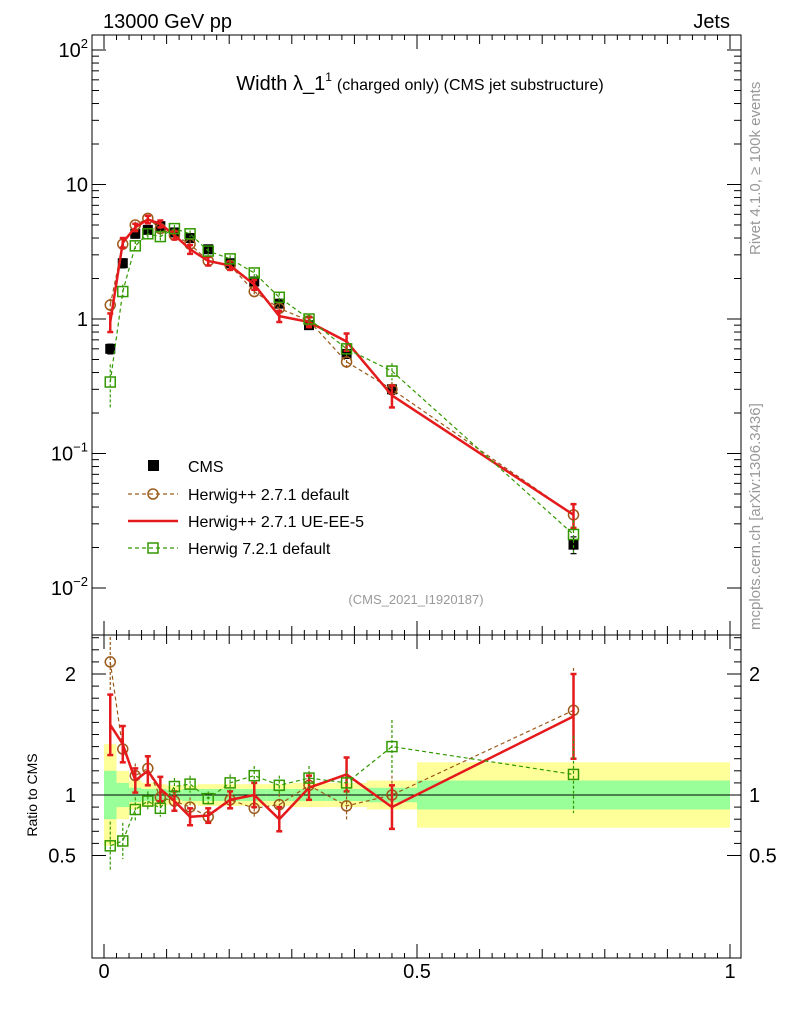  I want to click on ratio-series-line, so click(342, 752).